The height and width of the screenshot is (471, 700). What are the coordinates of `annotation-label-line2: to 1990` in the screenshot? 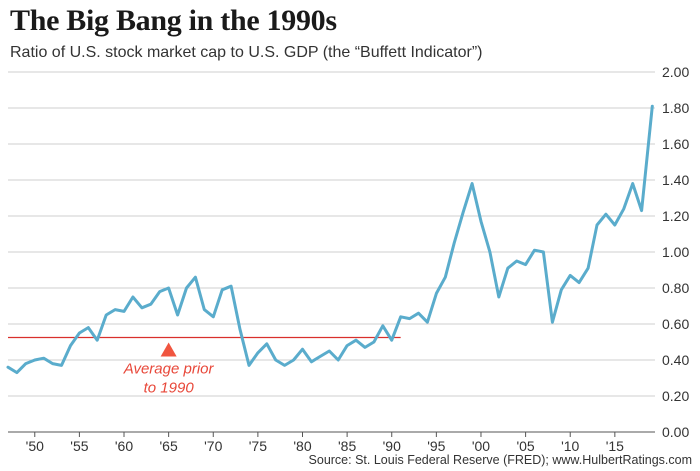 It's located at (169, 388).